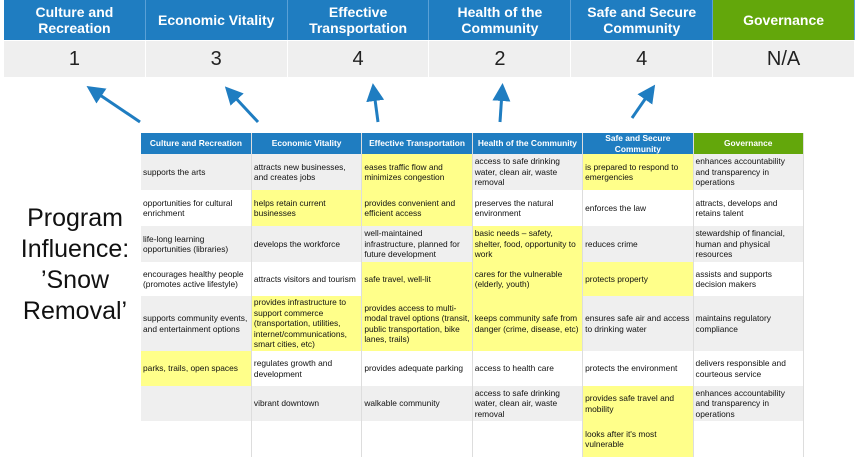 This screenshot has width=859, height=465. I want to click on arrow-economic, so click(242, 105).